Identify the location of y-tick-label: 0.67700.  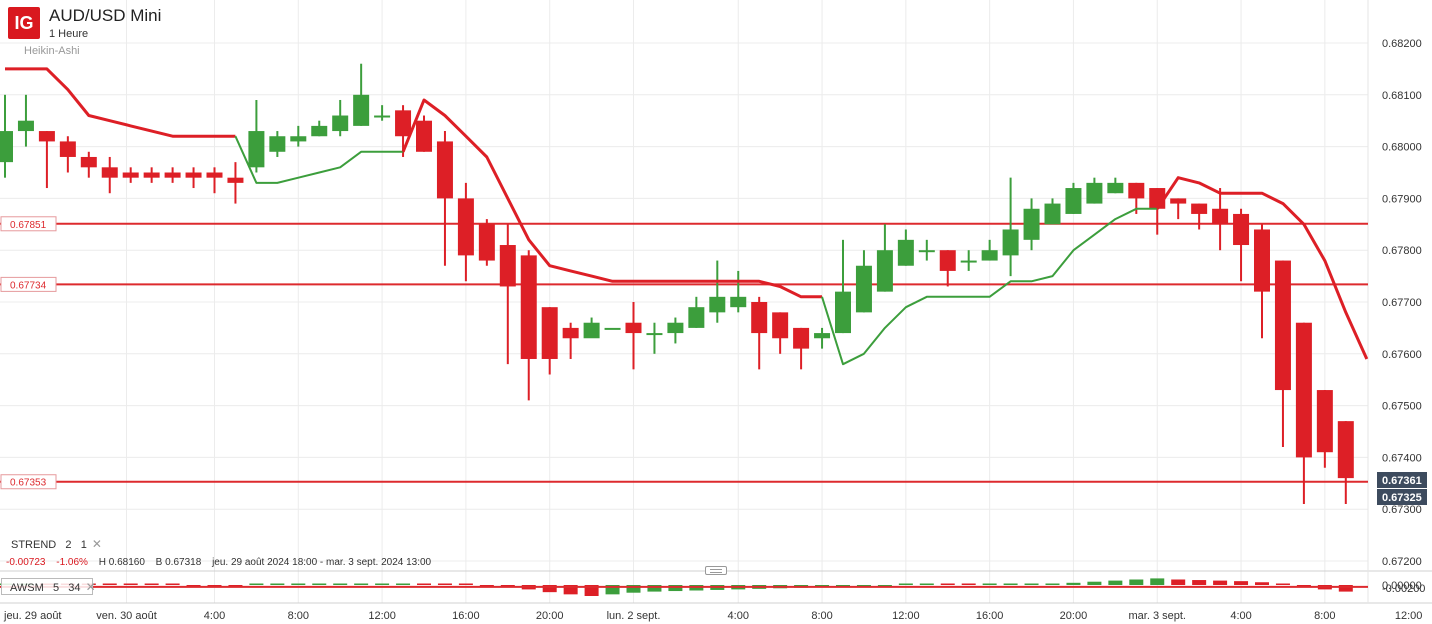
(1402, 303).